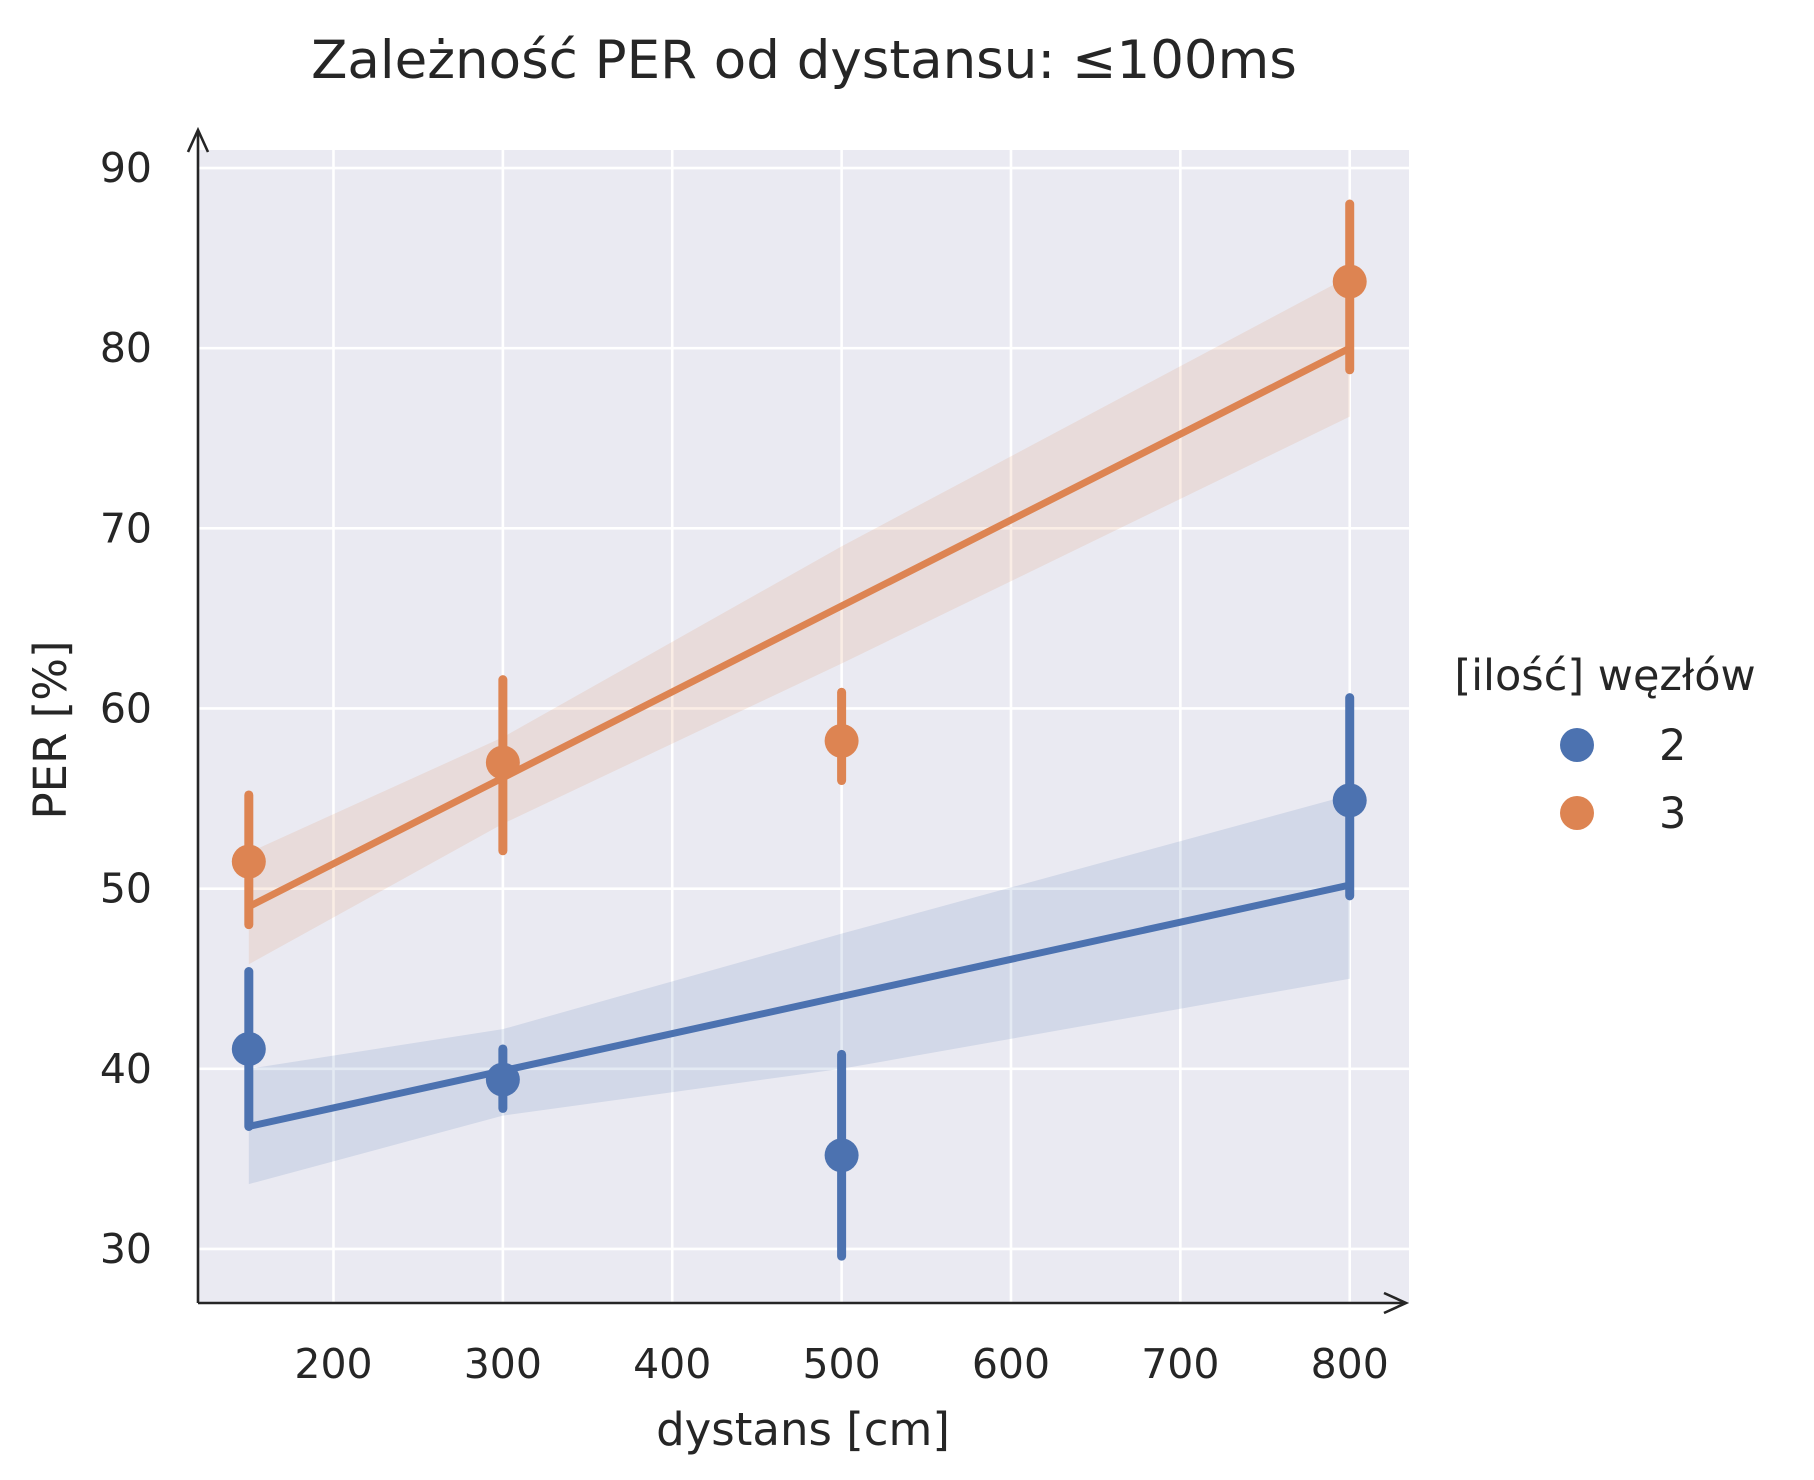 This screenshot has width=1814, height=1480. Describe the element at coordinates (804, 60) in the screenshot. I see `chart-title: Zależność PER od dystansu: ≤100ms` at that location.